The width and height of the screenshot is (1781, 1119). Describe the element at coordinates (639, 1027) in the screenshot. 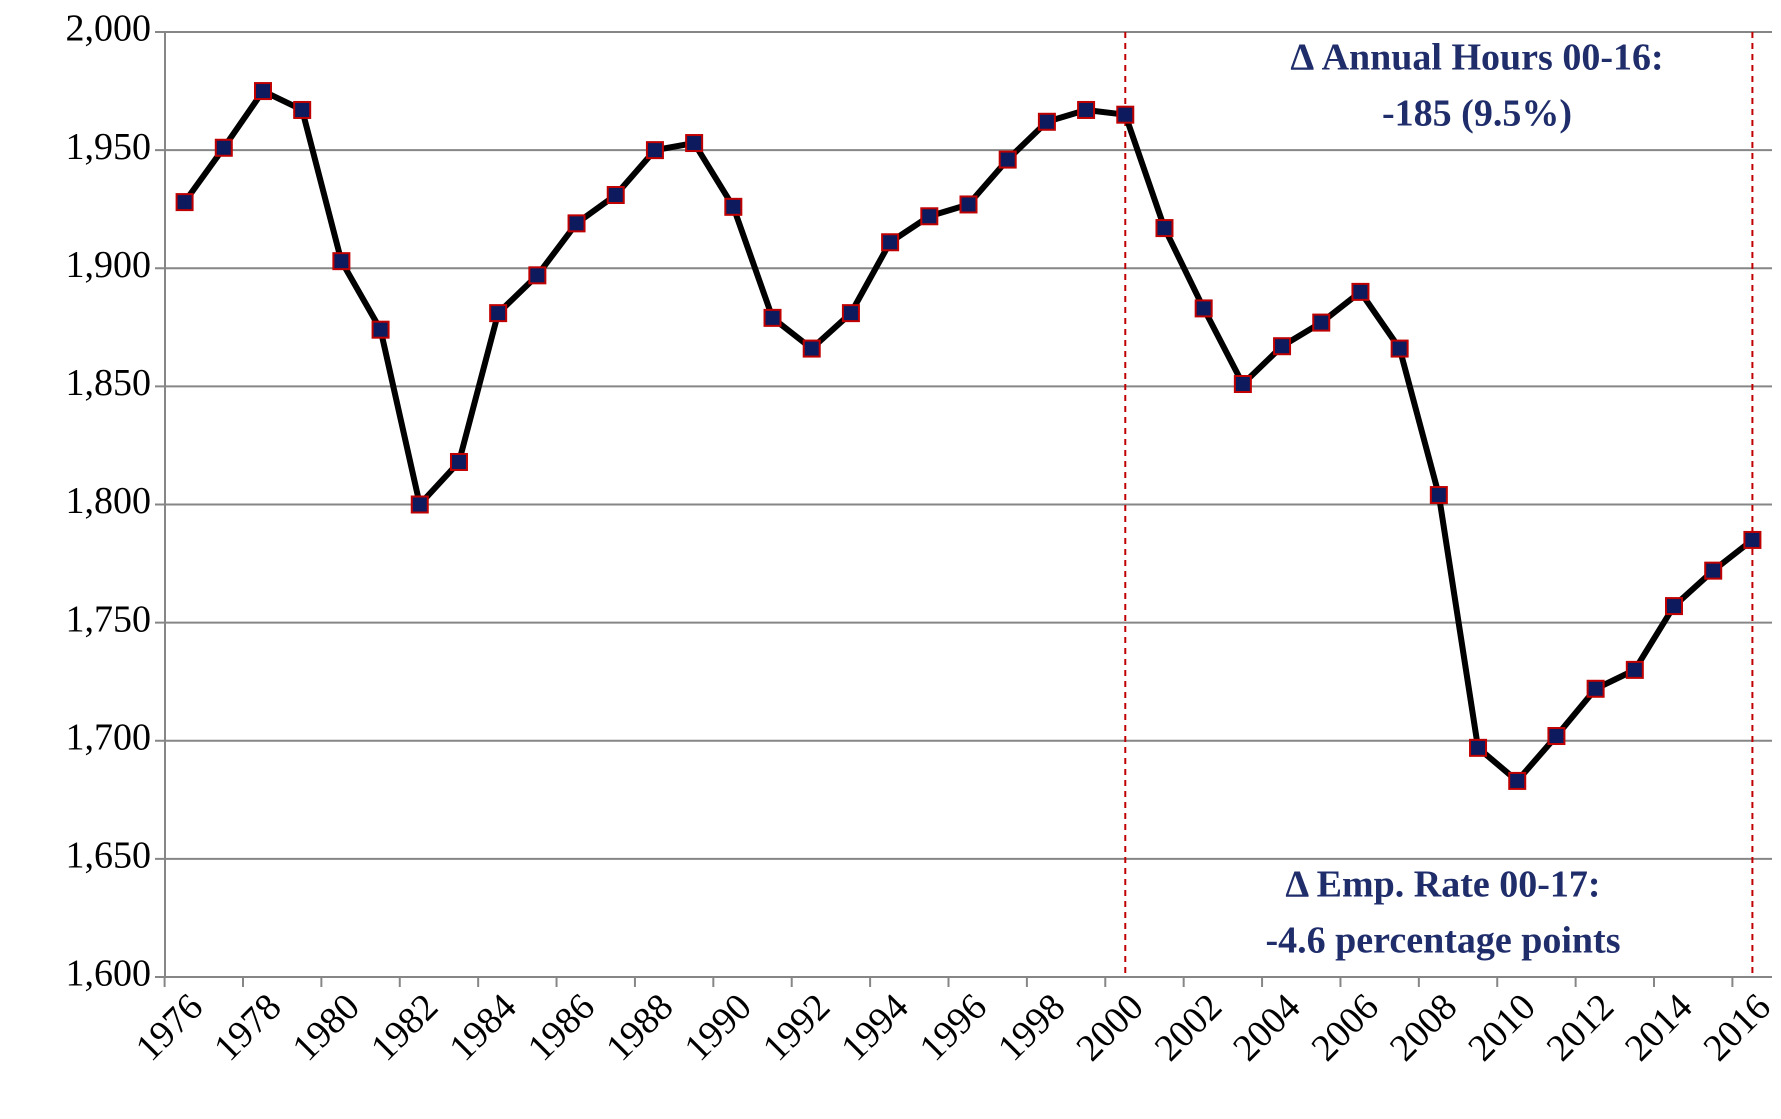

I see `x-tick-label: 1988` at that location.